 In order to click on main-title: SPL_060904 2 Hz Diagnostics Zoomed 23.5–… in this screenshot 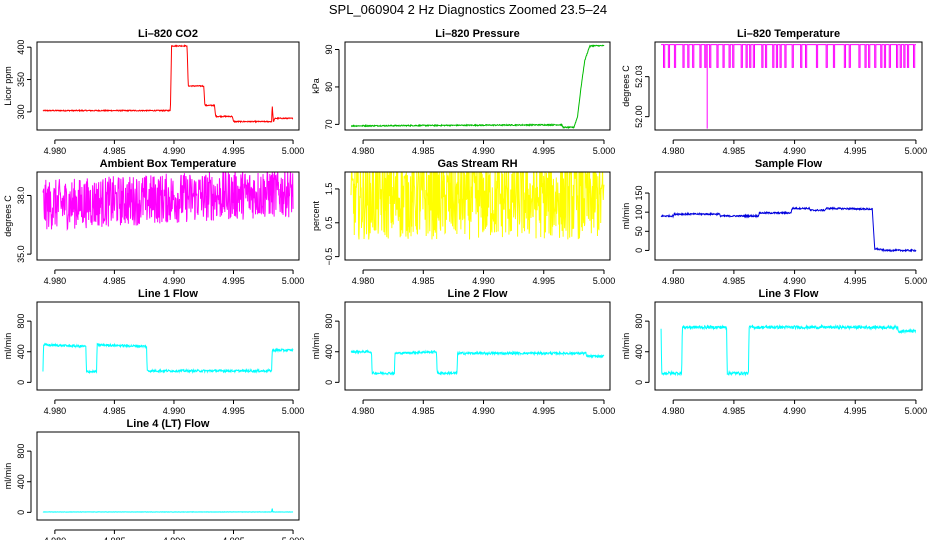, I will do `click(468, 9)`.